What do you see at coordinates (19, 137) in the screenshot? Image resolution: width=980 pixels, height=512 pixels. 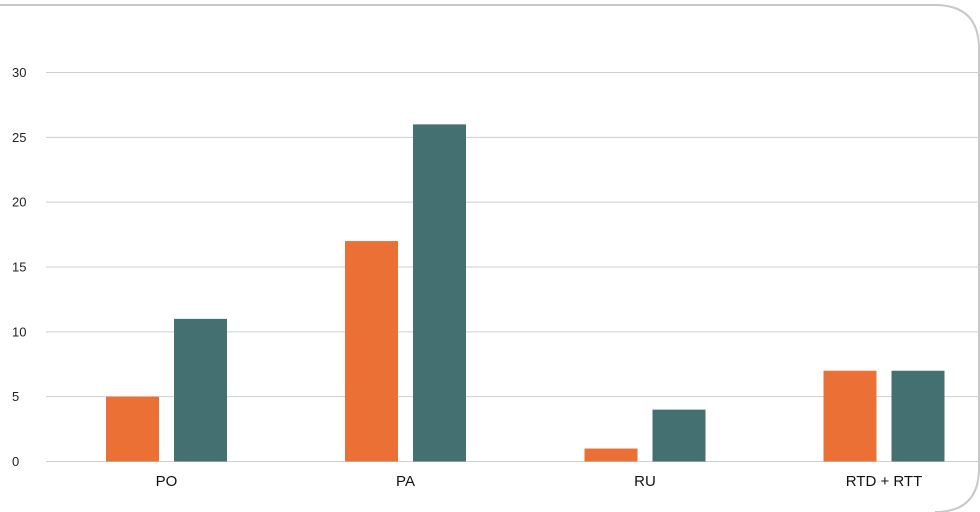 I see `y-tick-label: 25` at bounding box center [19, 137].